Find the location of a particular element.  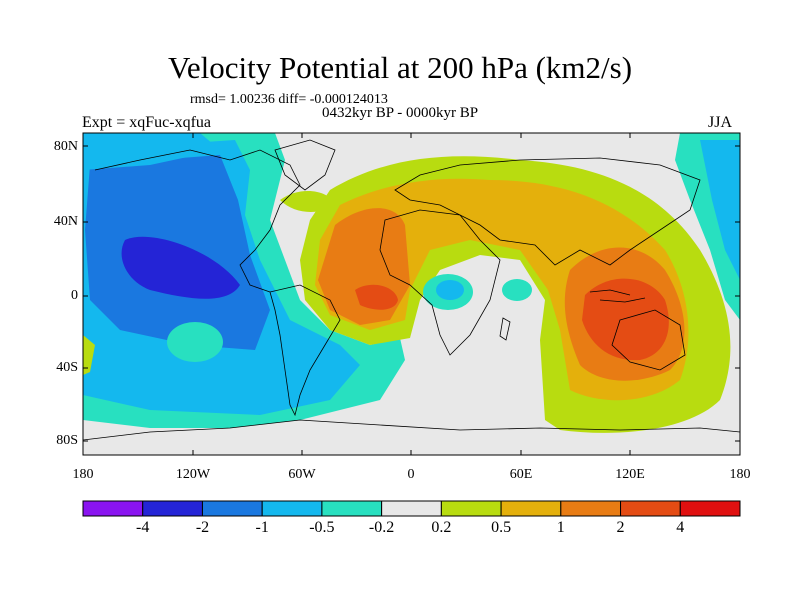

lat-label-0: 0 is located at coordinates (74, 295).